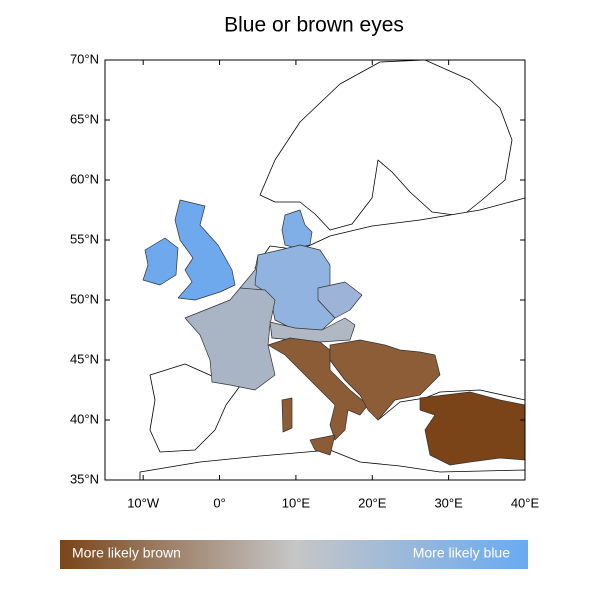 The image size is (600, 600). What do you see at coordinates (312, 330) in the screenshot?
I see `alpine-countries` at bounding box center [312, 330].